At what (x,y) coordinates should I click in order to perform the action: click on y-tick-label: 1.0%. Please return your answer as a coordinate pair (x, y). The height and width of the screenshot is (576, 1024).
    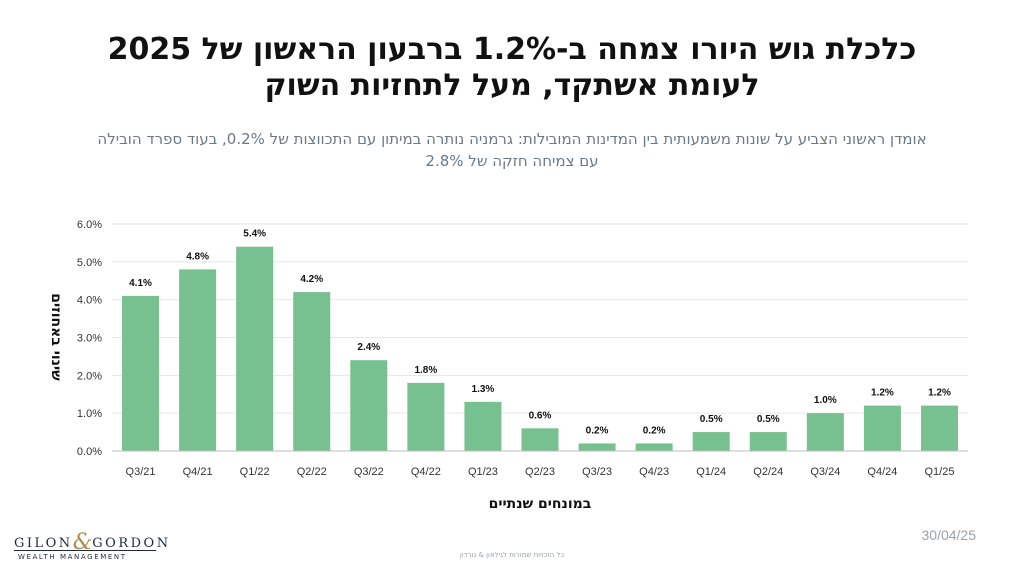
    Looking at the image, I should click on (89, 414).